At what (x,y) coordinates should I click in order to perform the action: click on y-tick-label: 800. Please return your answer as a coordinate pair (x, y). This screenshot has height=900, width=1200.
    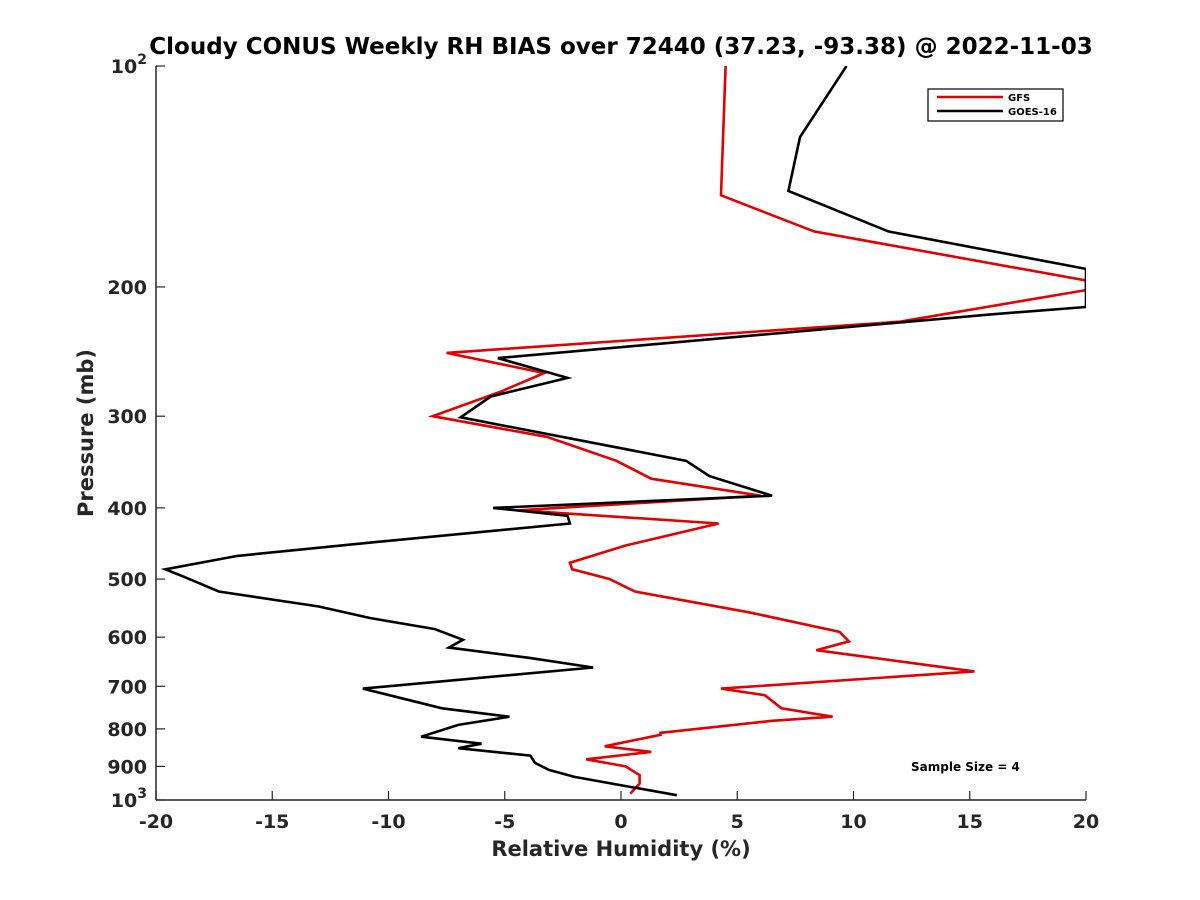
    Looking at the image, I should click on (127, 730).